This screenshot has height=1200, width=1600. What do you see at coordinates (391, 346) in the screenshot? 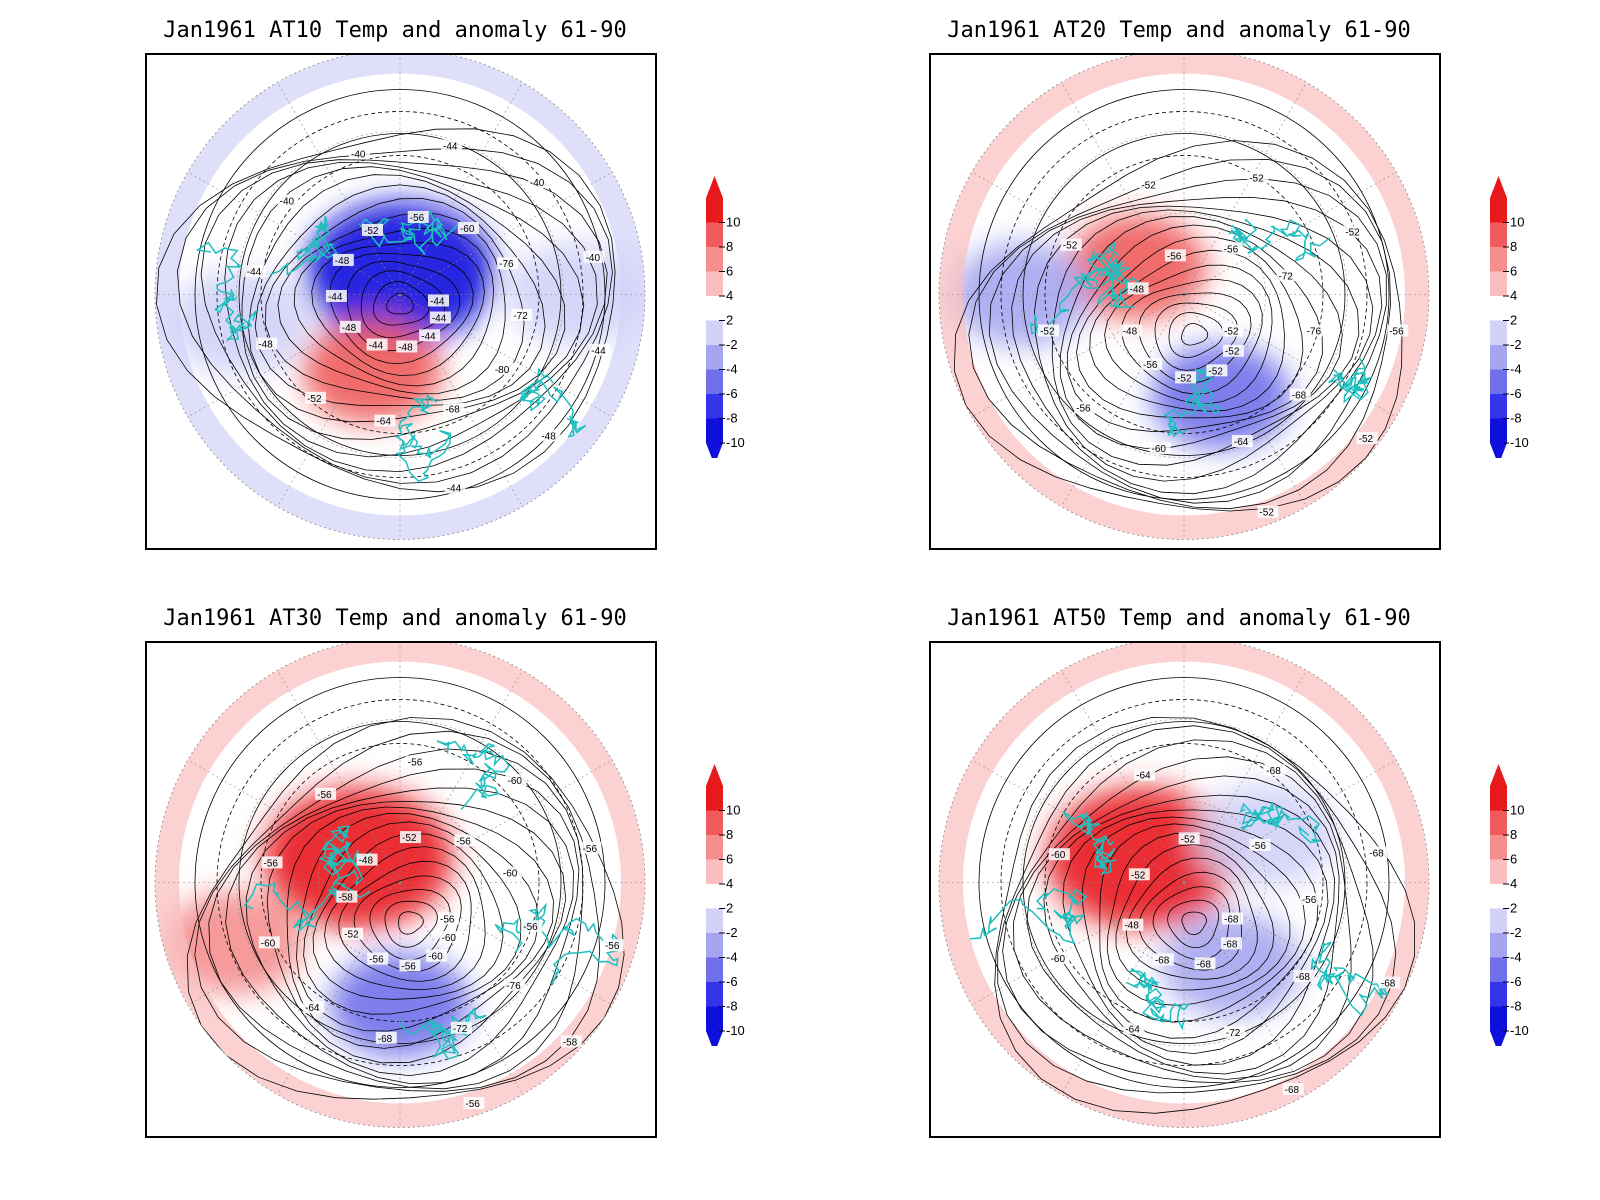
I see `coastlines` at bounding box center [391, 346].